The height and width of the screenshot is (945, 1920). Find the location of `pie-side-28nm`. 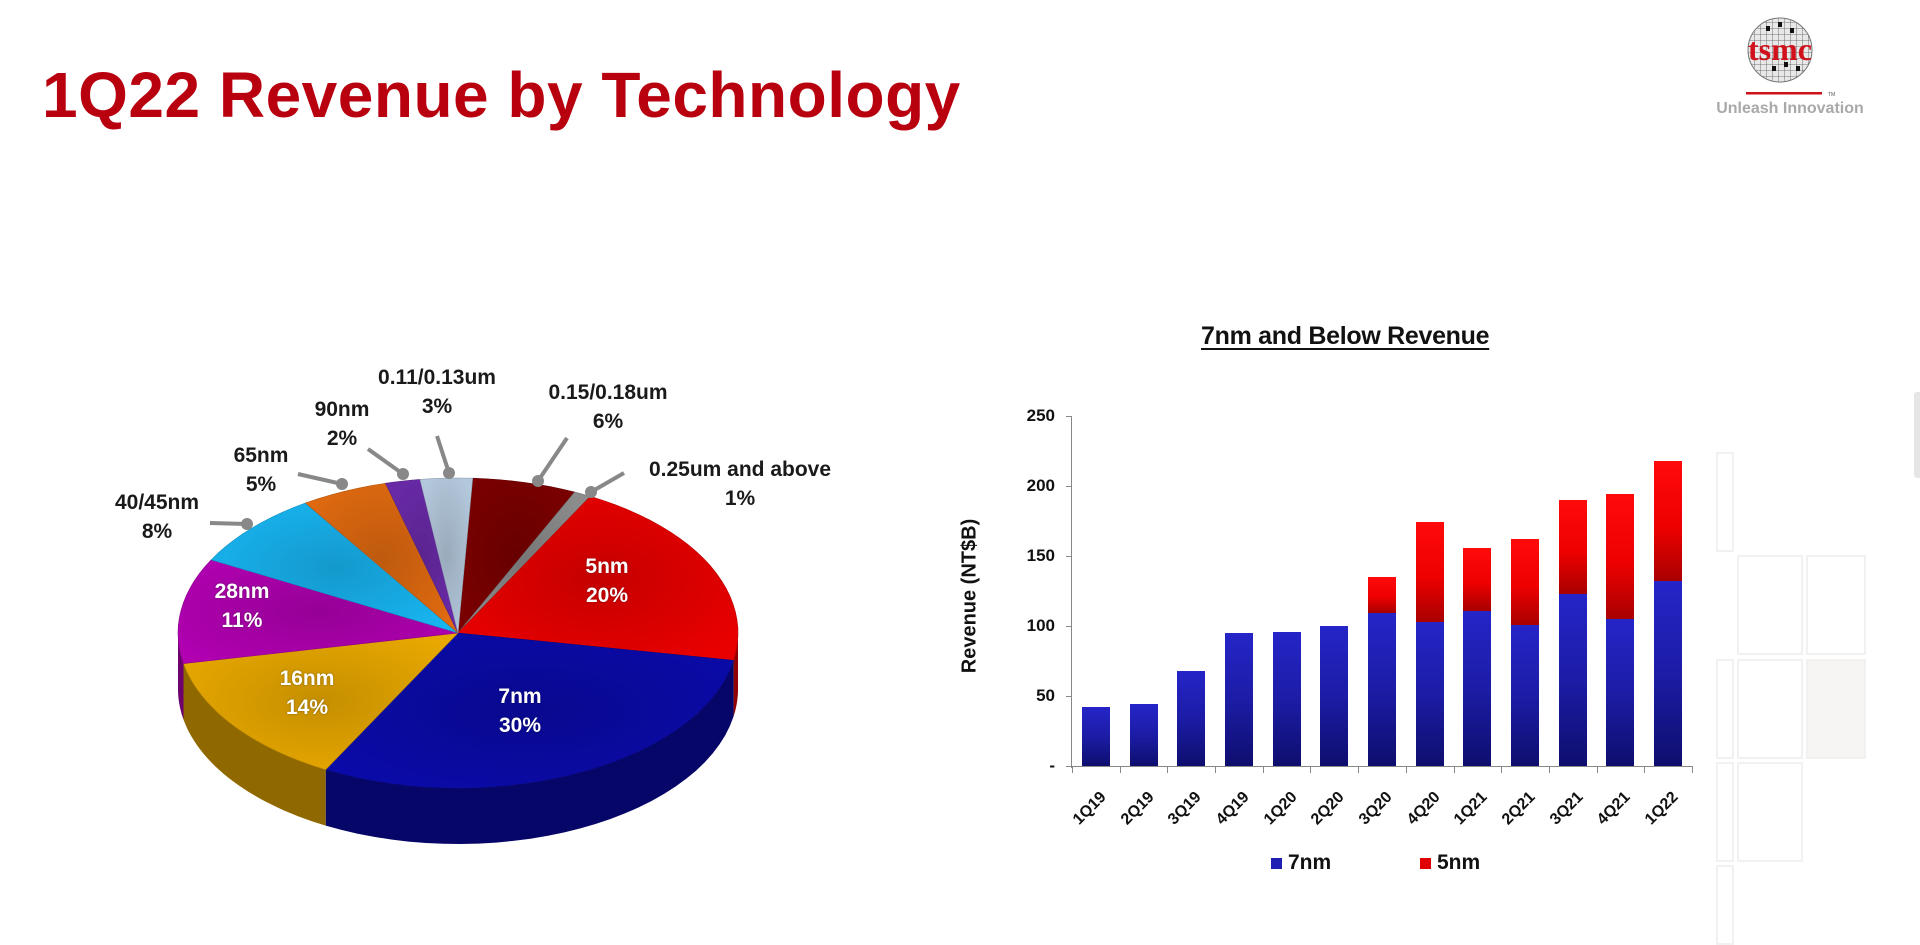

pie-side-28nm is located at coordinates (181, 676).